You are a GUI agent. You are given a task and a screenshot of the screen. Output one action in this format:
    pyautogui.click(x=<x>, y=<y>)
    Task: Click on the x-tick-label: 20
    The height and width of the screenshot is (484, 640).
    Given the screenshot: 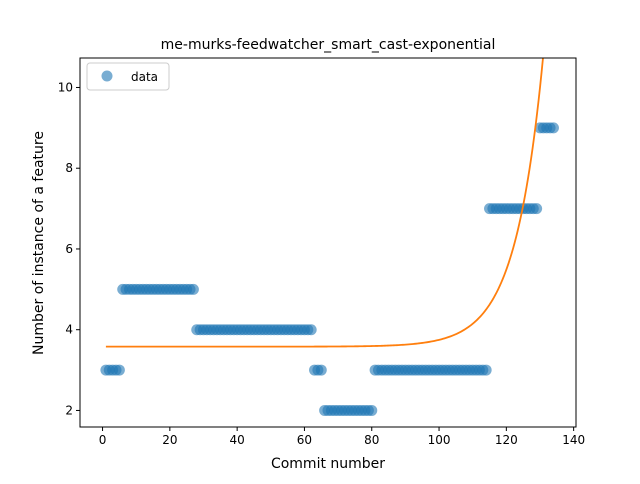 What is the action you would take?
    pyautogui.click(x=169, y=440)
    